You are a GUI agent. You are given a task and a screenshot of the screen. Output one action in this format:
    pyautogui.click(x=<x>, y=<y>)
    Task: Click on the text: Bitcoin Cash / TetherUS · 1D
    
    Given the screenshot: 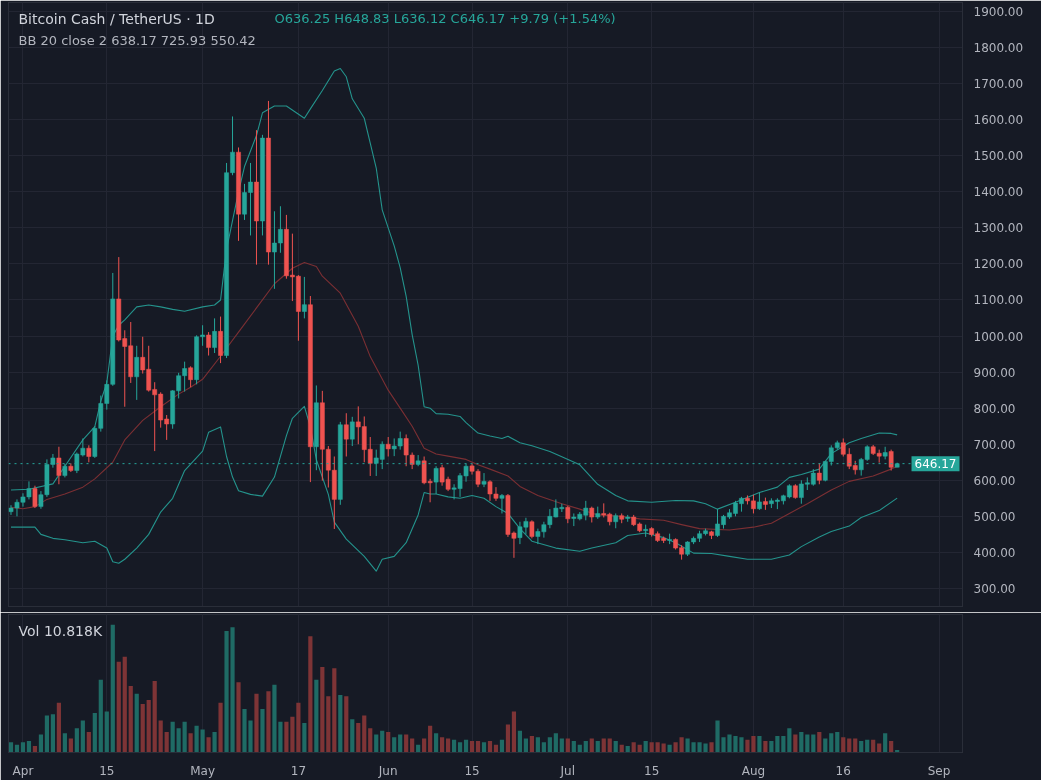 What is the action you would take?
    pyautogui.click(x=116, y=18)
    